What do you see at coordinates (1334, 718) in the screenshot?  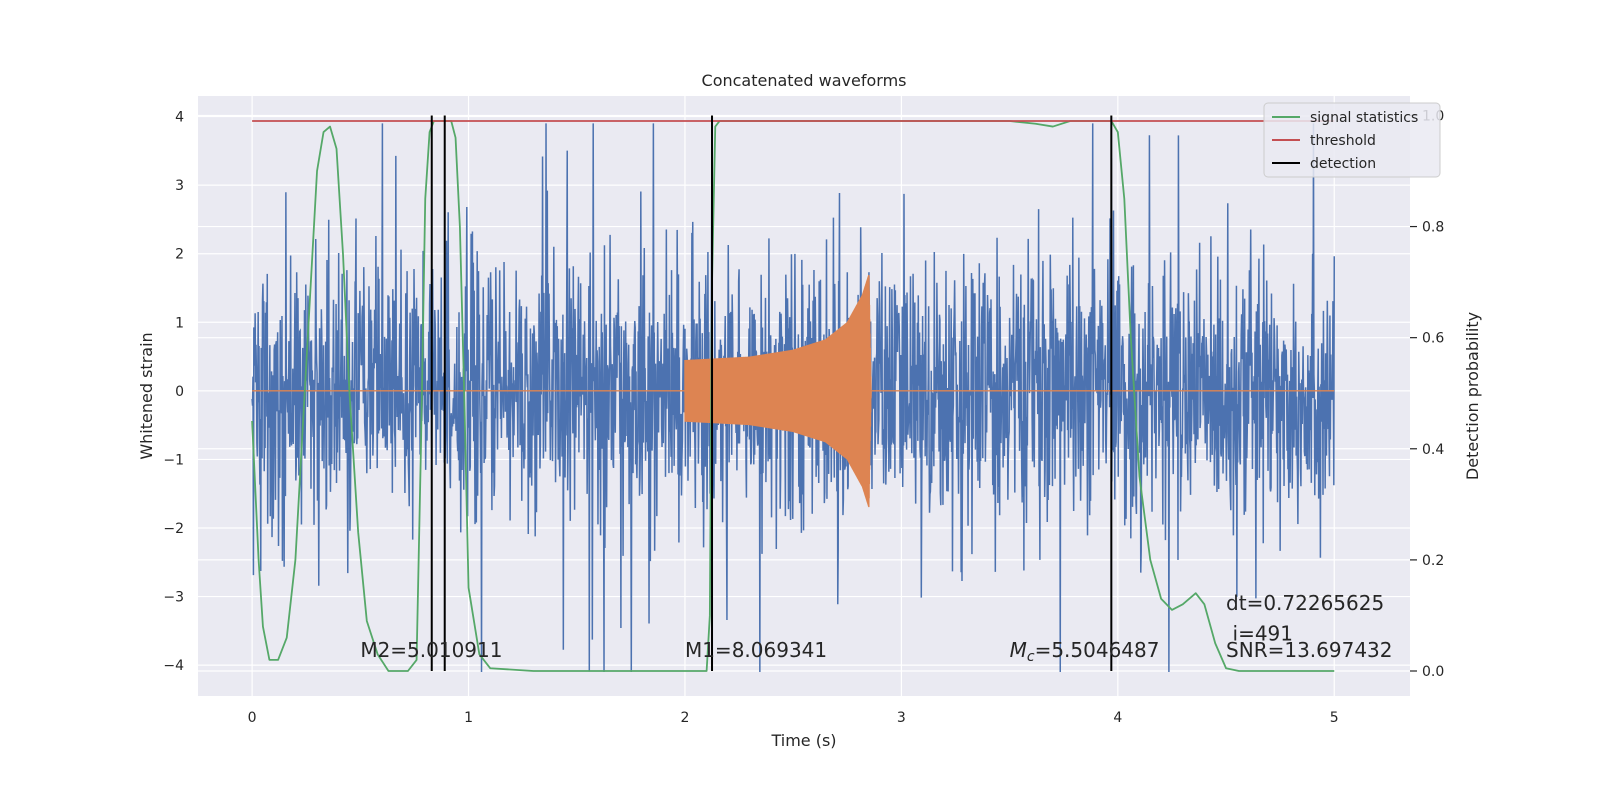 I see `x-tick-label: 5` at bounding box center [1334, 718].